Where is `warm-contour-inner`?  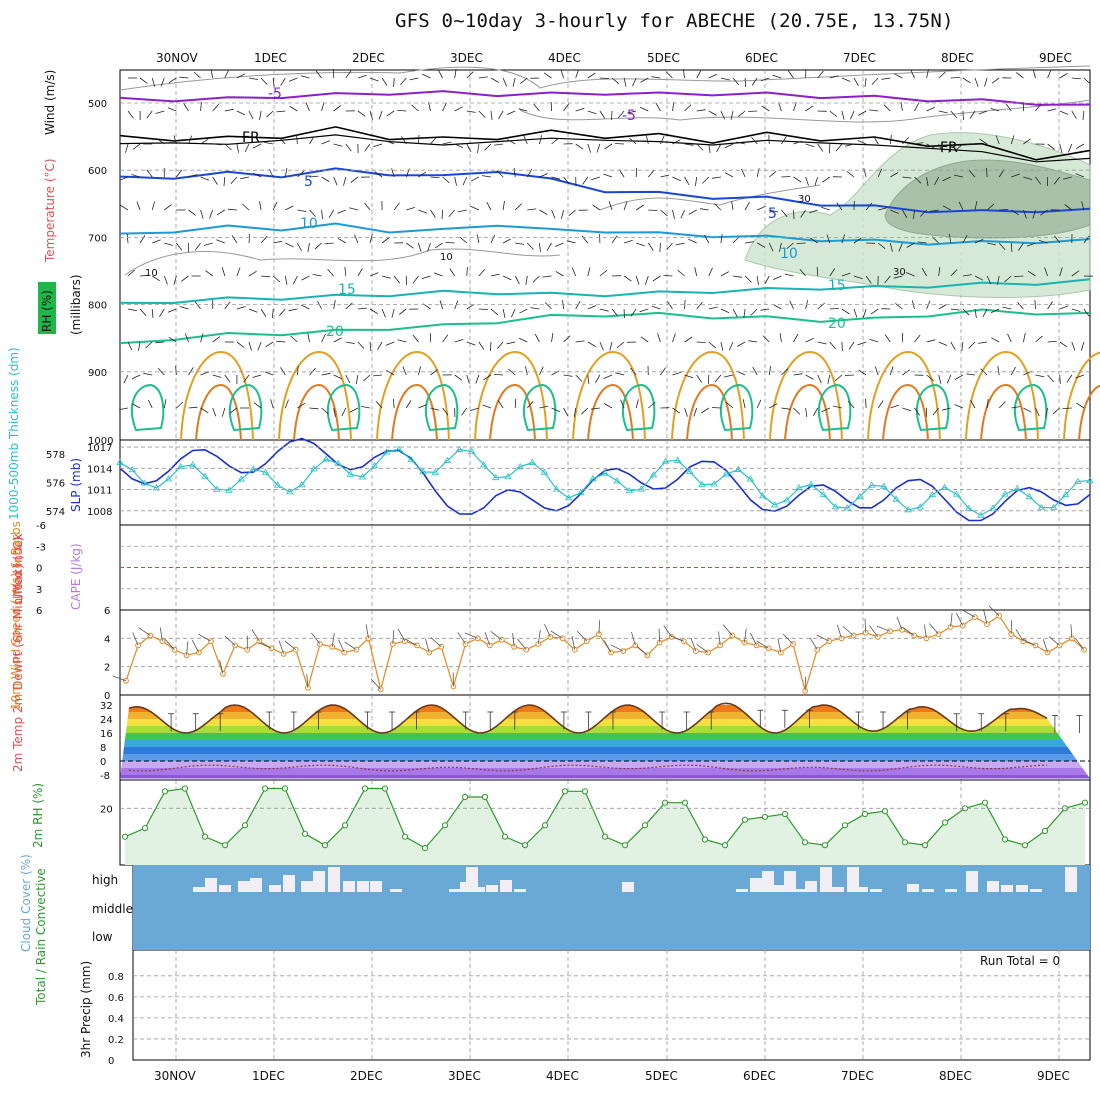
warm-contour-inner is located at coordinates (610, 412).